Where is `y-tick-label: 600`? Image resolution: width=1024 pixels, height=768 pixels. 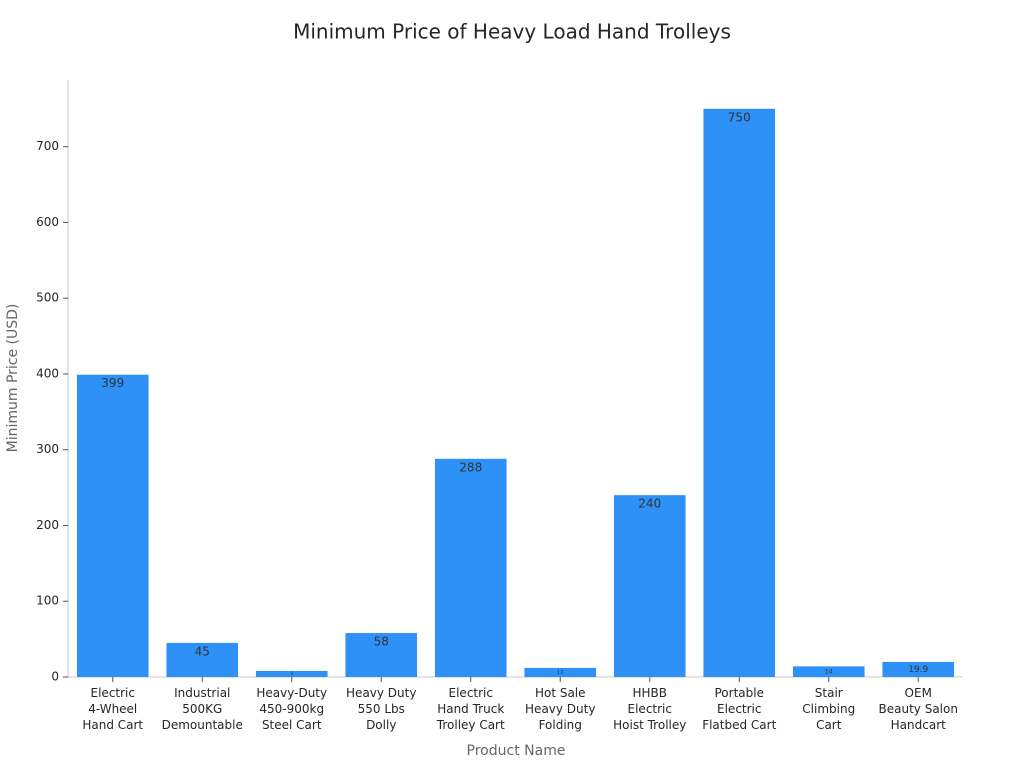 y-tick-label: 600 is located at coordinates (47, 222).